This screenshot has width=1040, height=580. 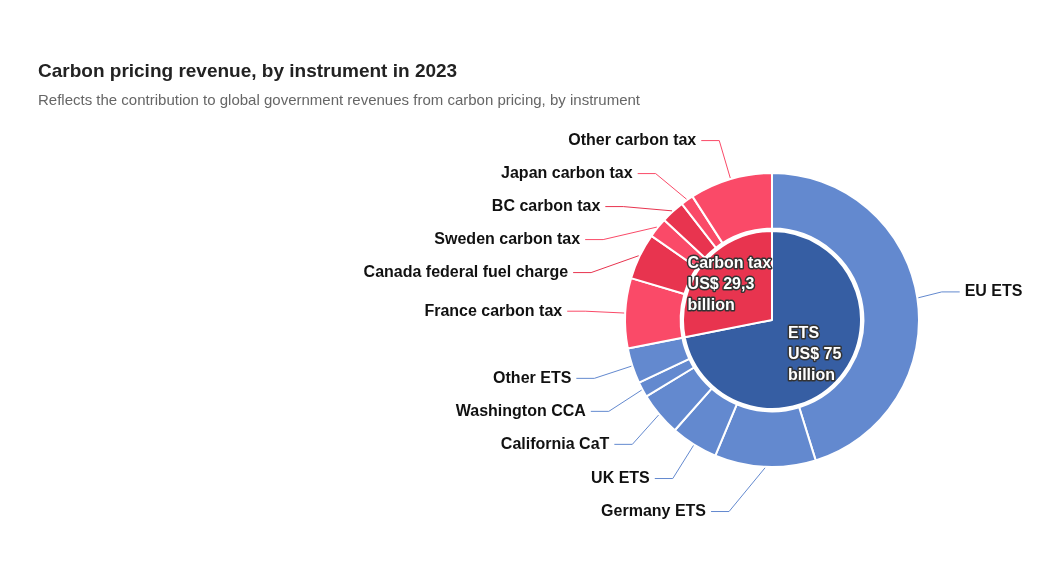 I want to click on data-label: US$ 75 billion, so click(x=814, y=364).